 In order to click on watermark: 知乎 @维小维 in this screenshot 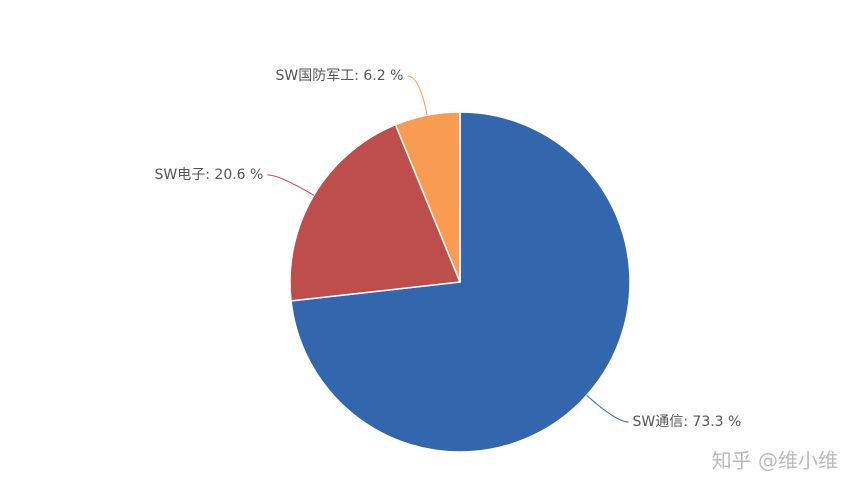, I will do `click(775, 461)`.